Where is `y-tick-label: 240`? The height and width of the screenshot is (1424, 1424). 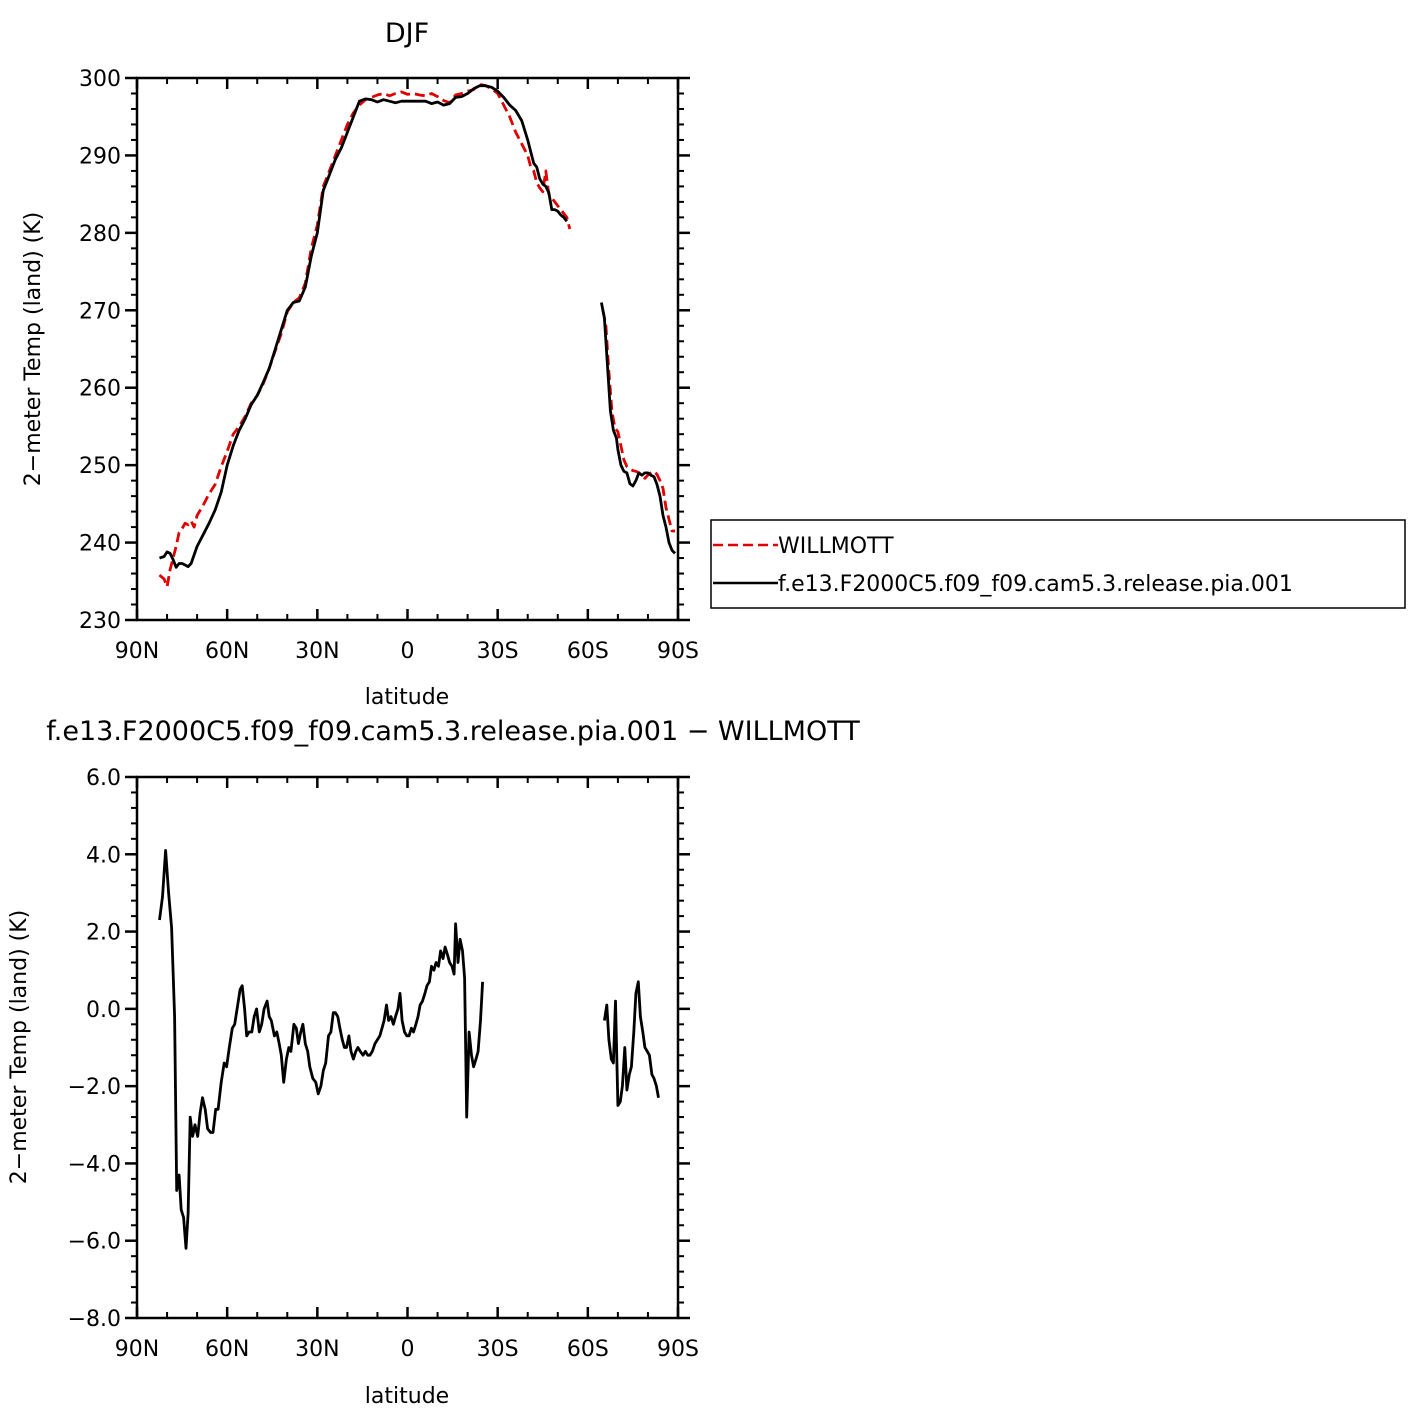 y-tick-label: 240 is located at coordinates (100, 544).